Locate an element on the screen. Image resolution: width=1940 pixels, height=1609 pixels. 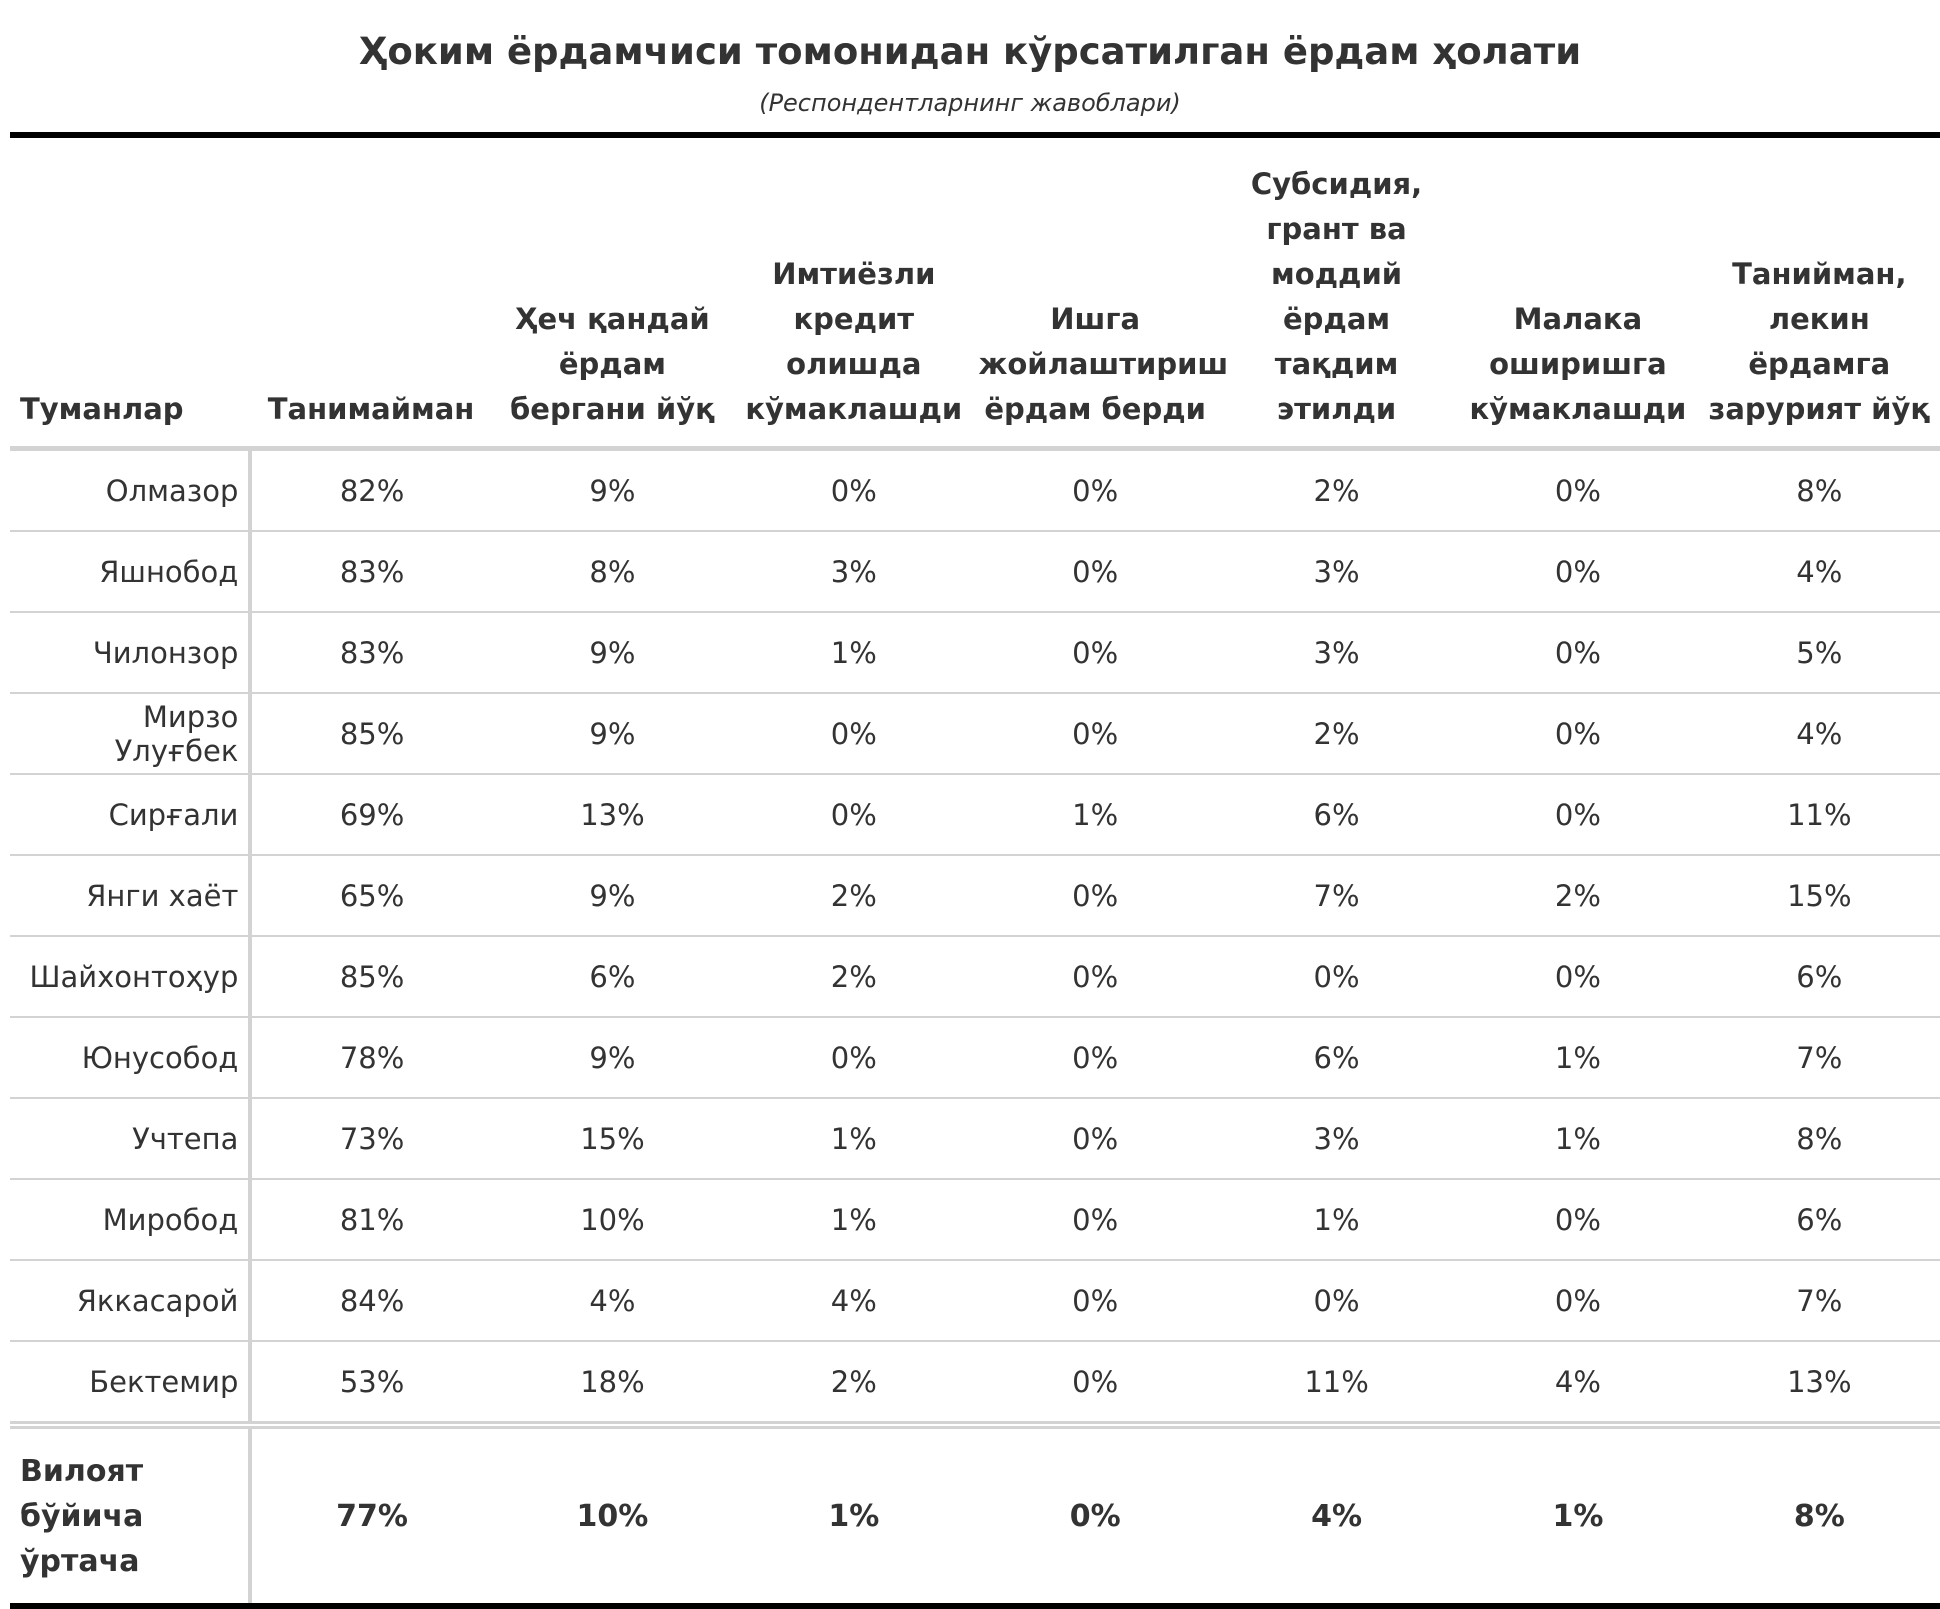
table-row: Миробод 81% 10% 1% 0% 1% 0% 6% is located at coordinates (975, 1220).